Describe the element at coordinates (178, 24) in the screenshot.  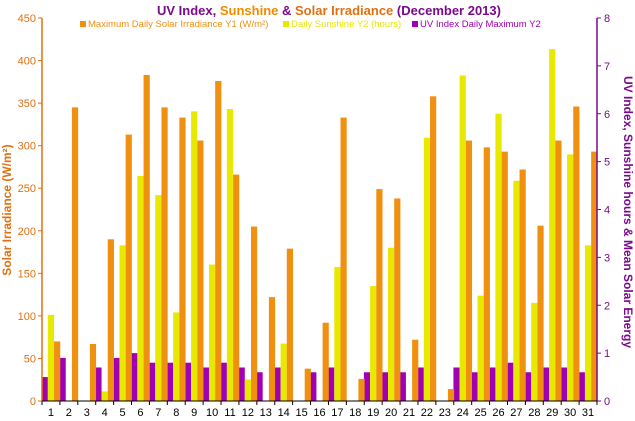
I see `legend-label: Maximum Daily Solar Irradiance Y1 (W/m²)` at that location.